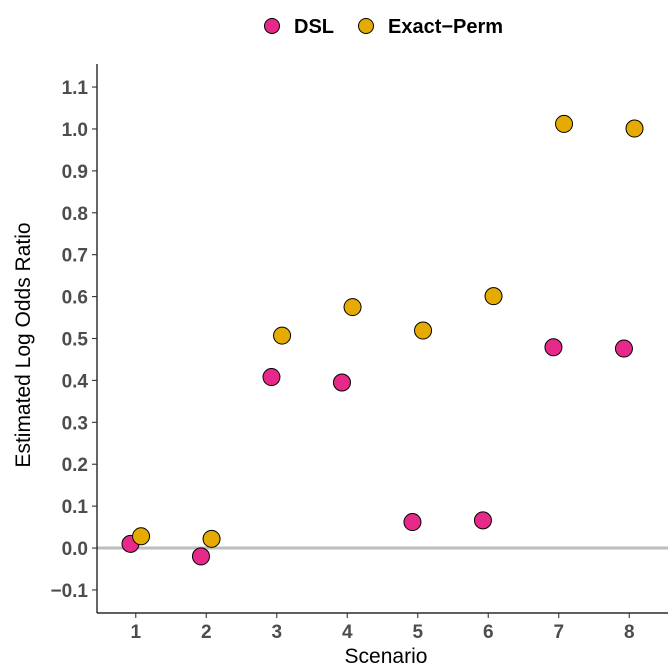 The width and height of the screenshot is (668, 665). What do you see at coordinates (75, 130) in the screenshot?
I see `y-tick-label: 1.0` at bounding box center [75, 130].